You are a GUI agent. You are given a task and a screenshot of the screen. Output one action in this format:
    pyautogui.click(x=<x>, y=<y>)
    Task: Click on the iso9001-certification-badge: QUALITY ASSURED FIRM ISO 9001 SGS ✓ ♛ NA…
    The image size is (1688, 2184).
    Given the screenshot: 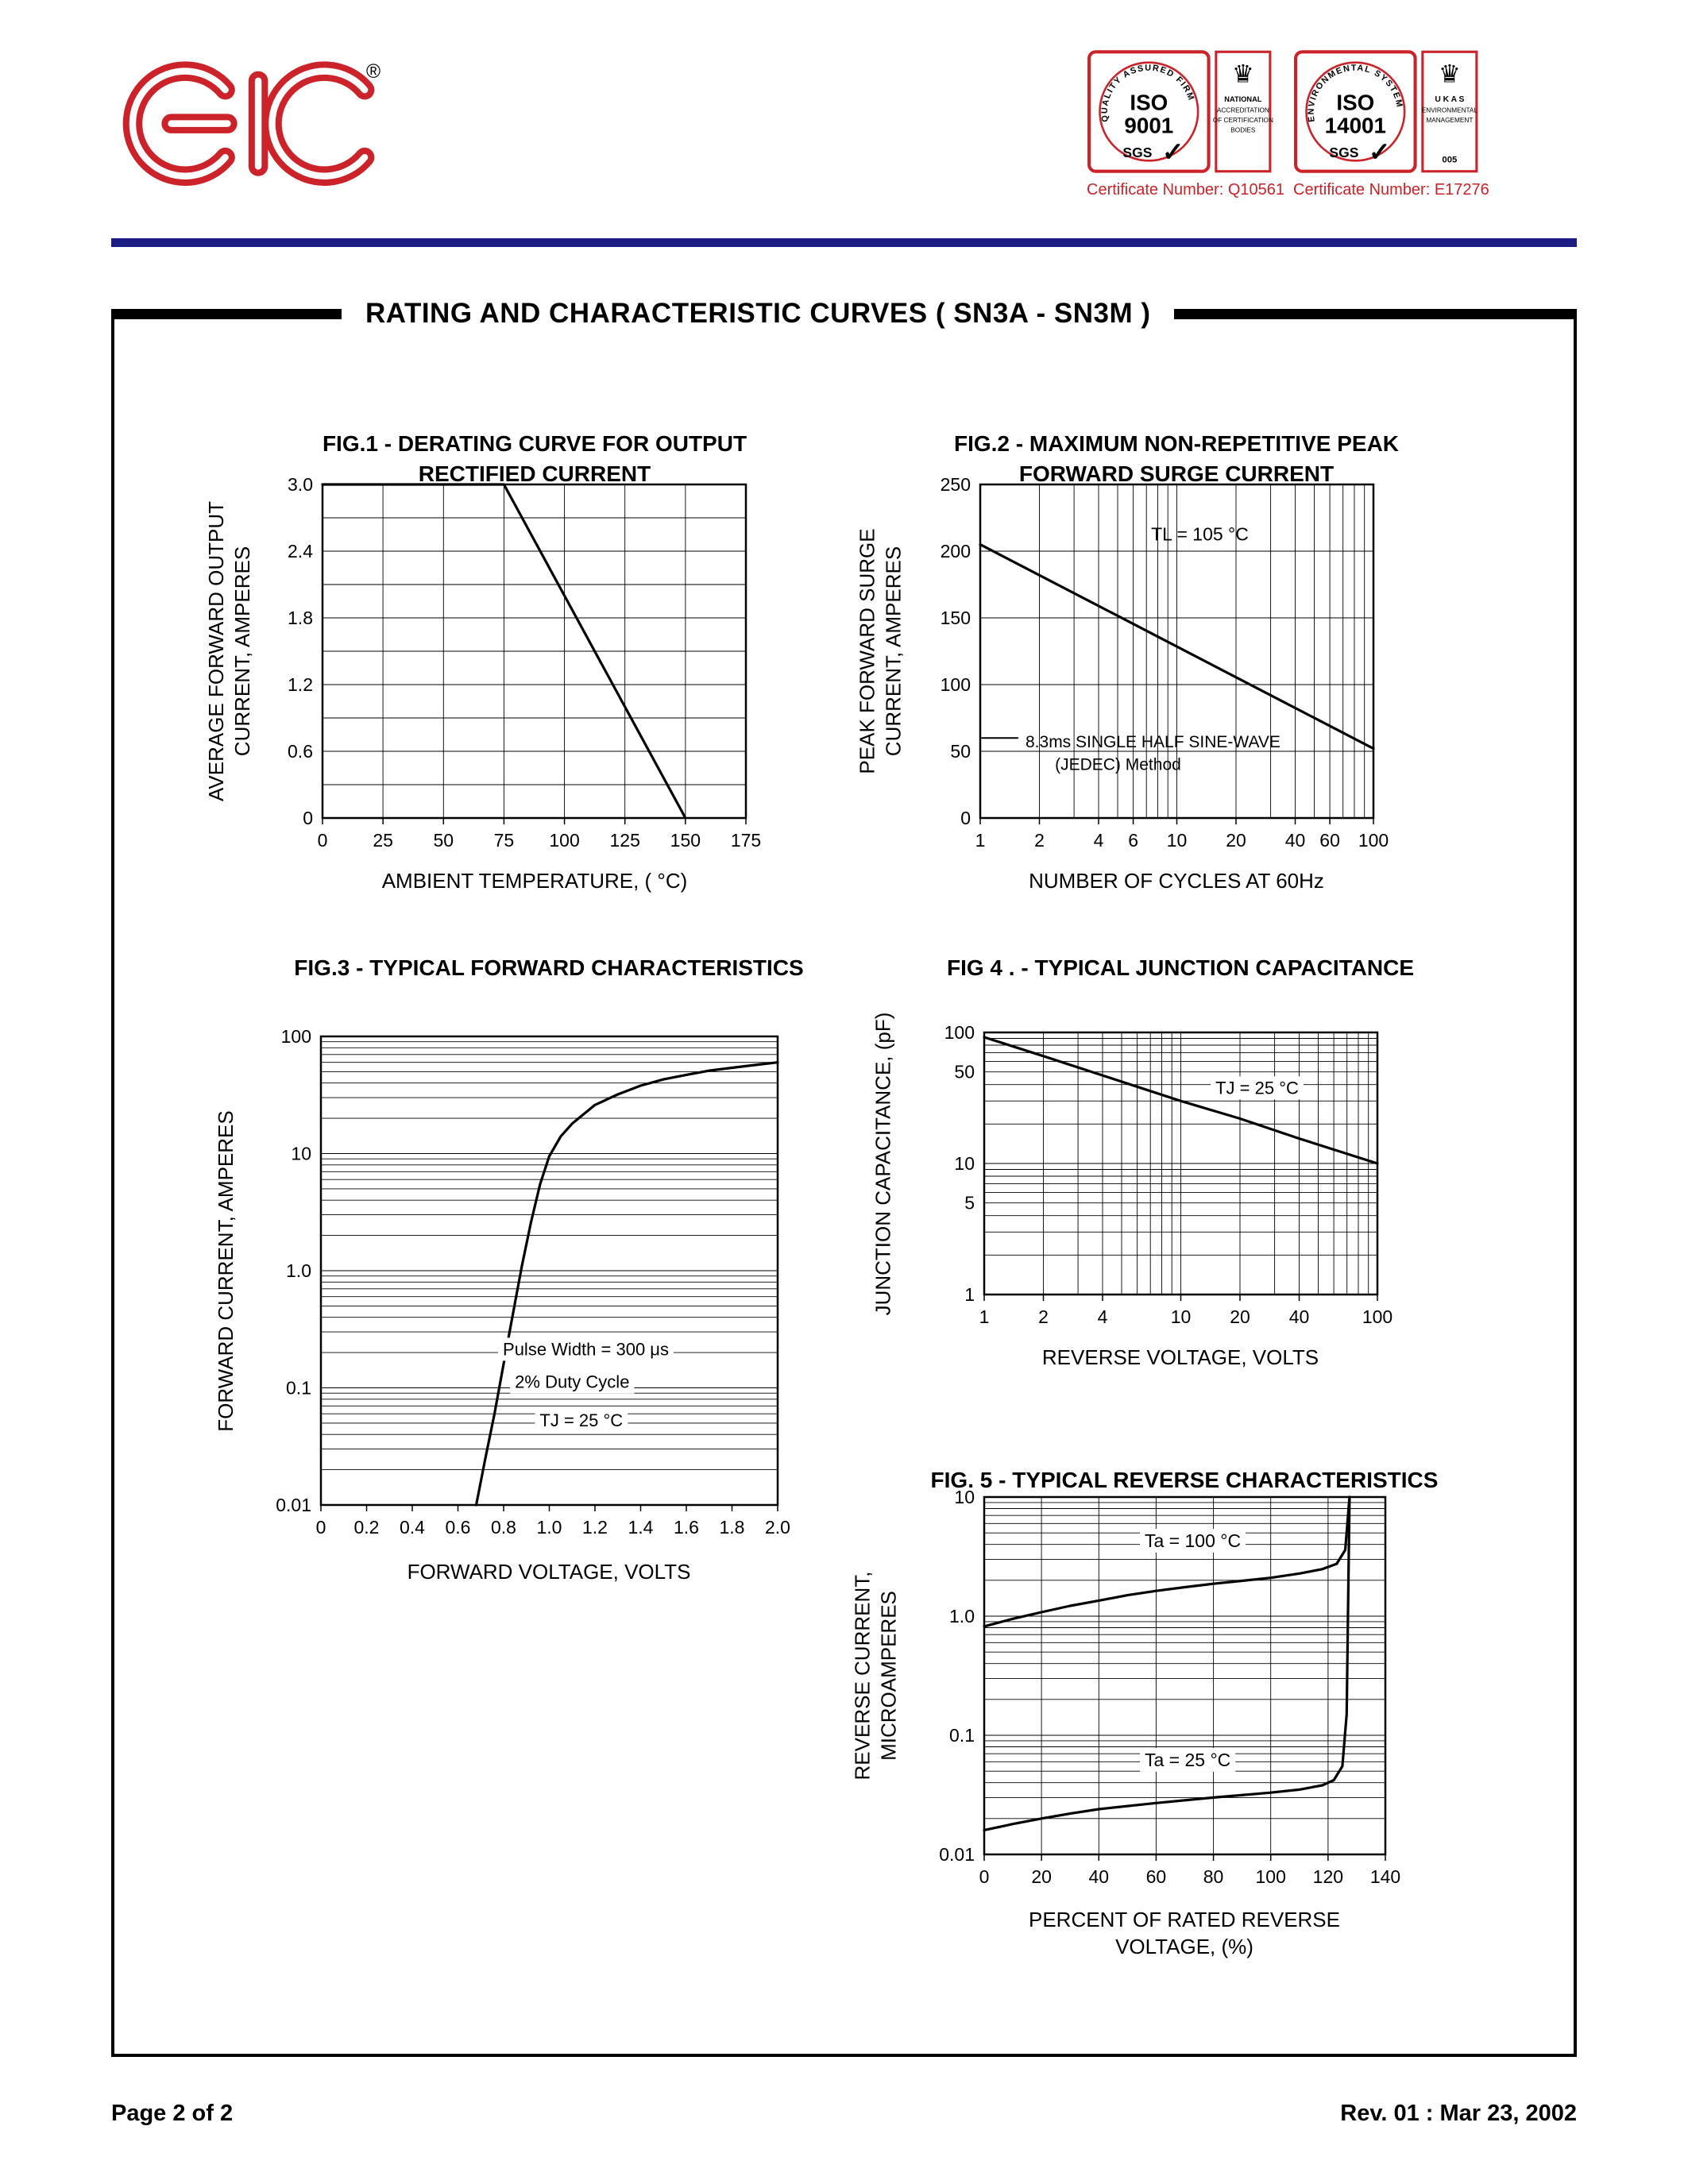 What is the action you would take?
    pyautogui.click(x=1185, y=124)
    